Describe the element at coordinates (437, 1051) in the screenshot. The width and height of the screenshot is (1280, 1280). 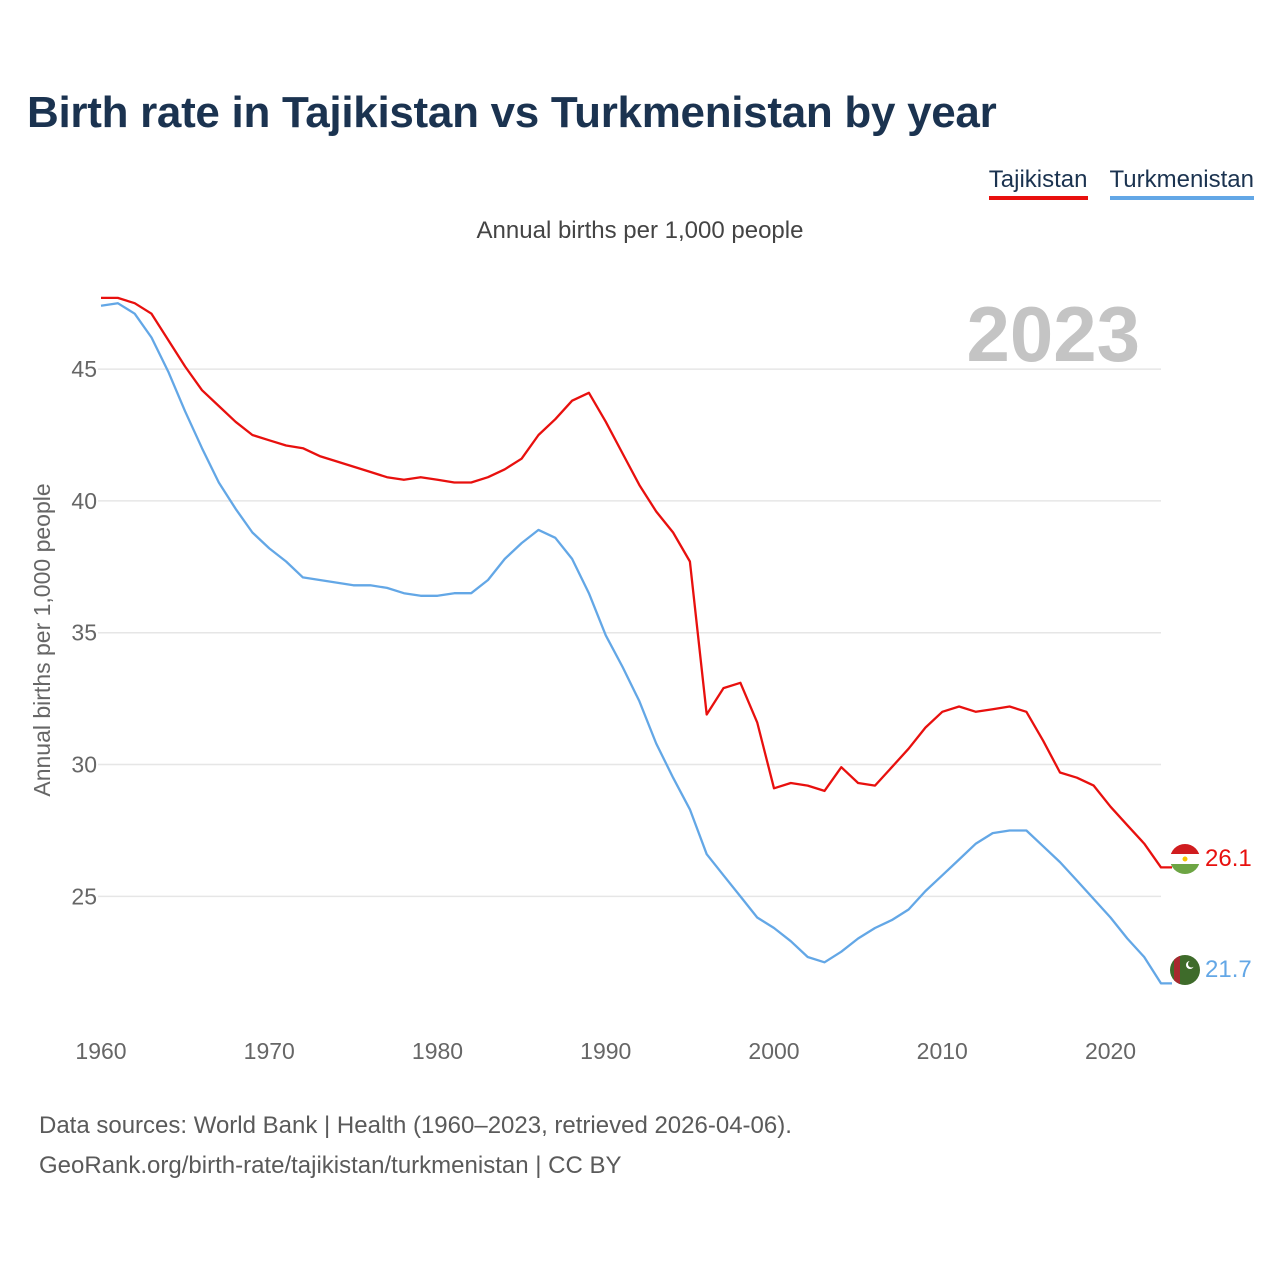
I see `x-tick-label-1980: 1980` at that location.